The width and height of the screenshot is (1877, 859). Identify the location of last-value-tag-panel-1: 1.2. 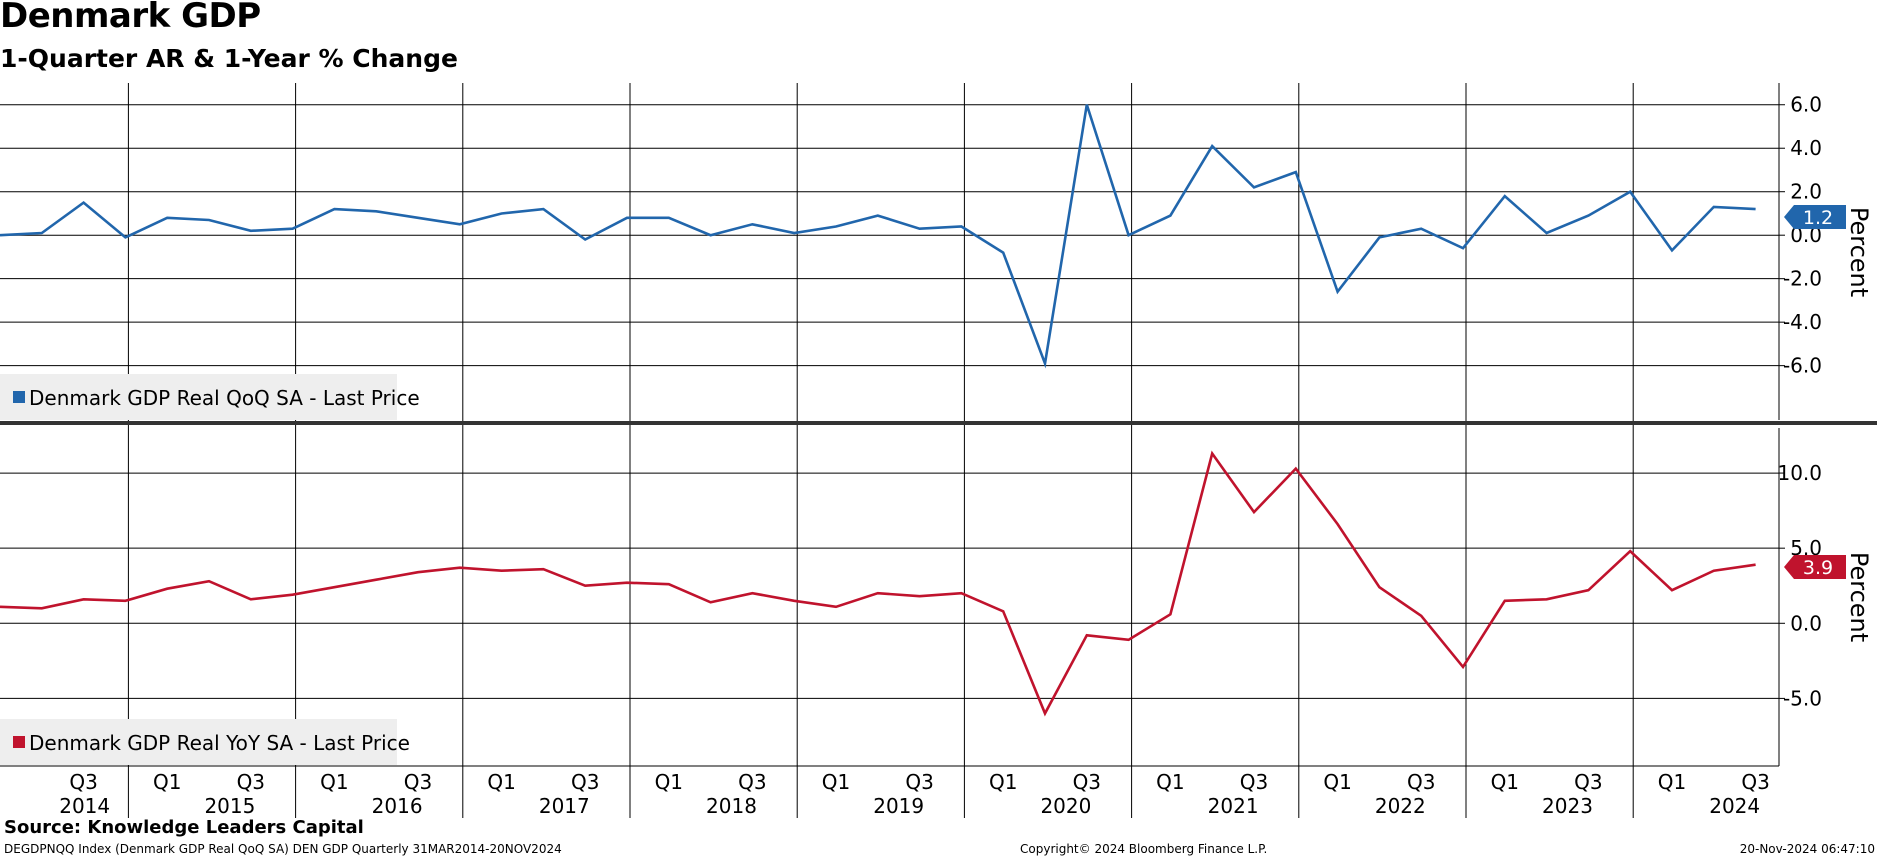
(1815, 217).